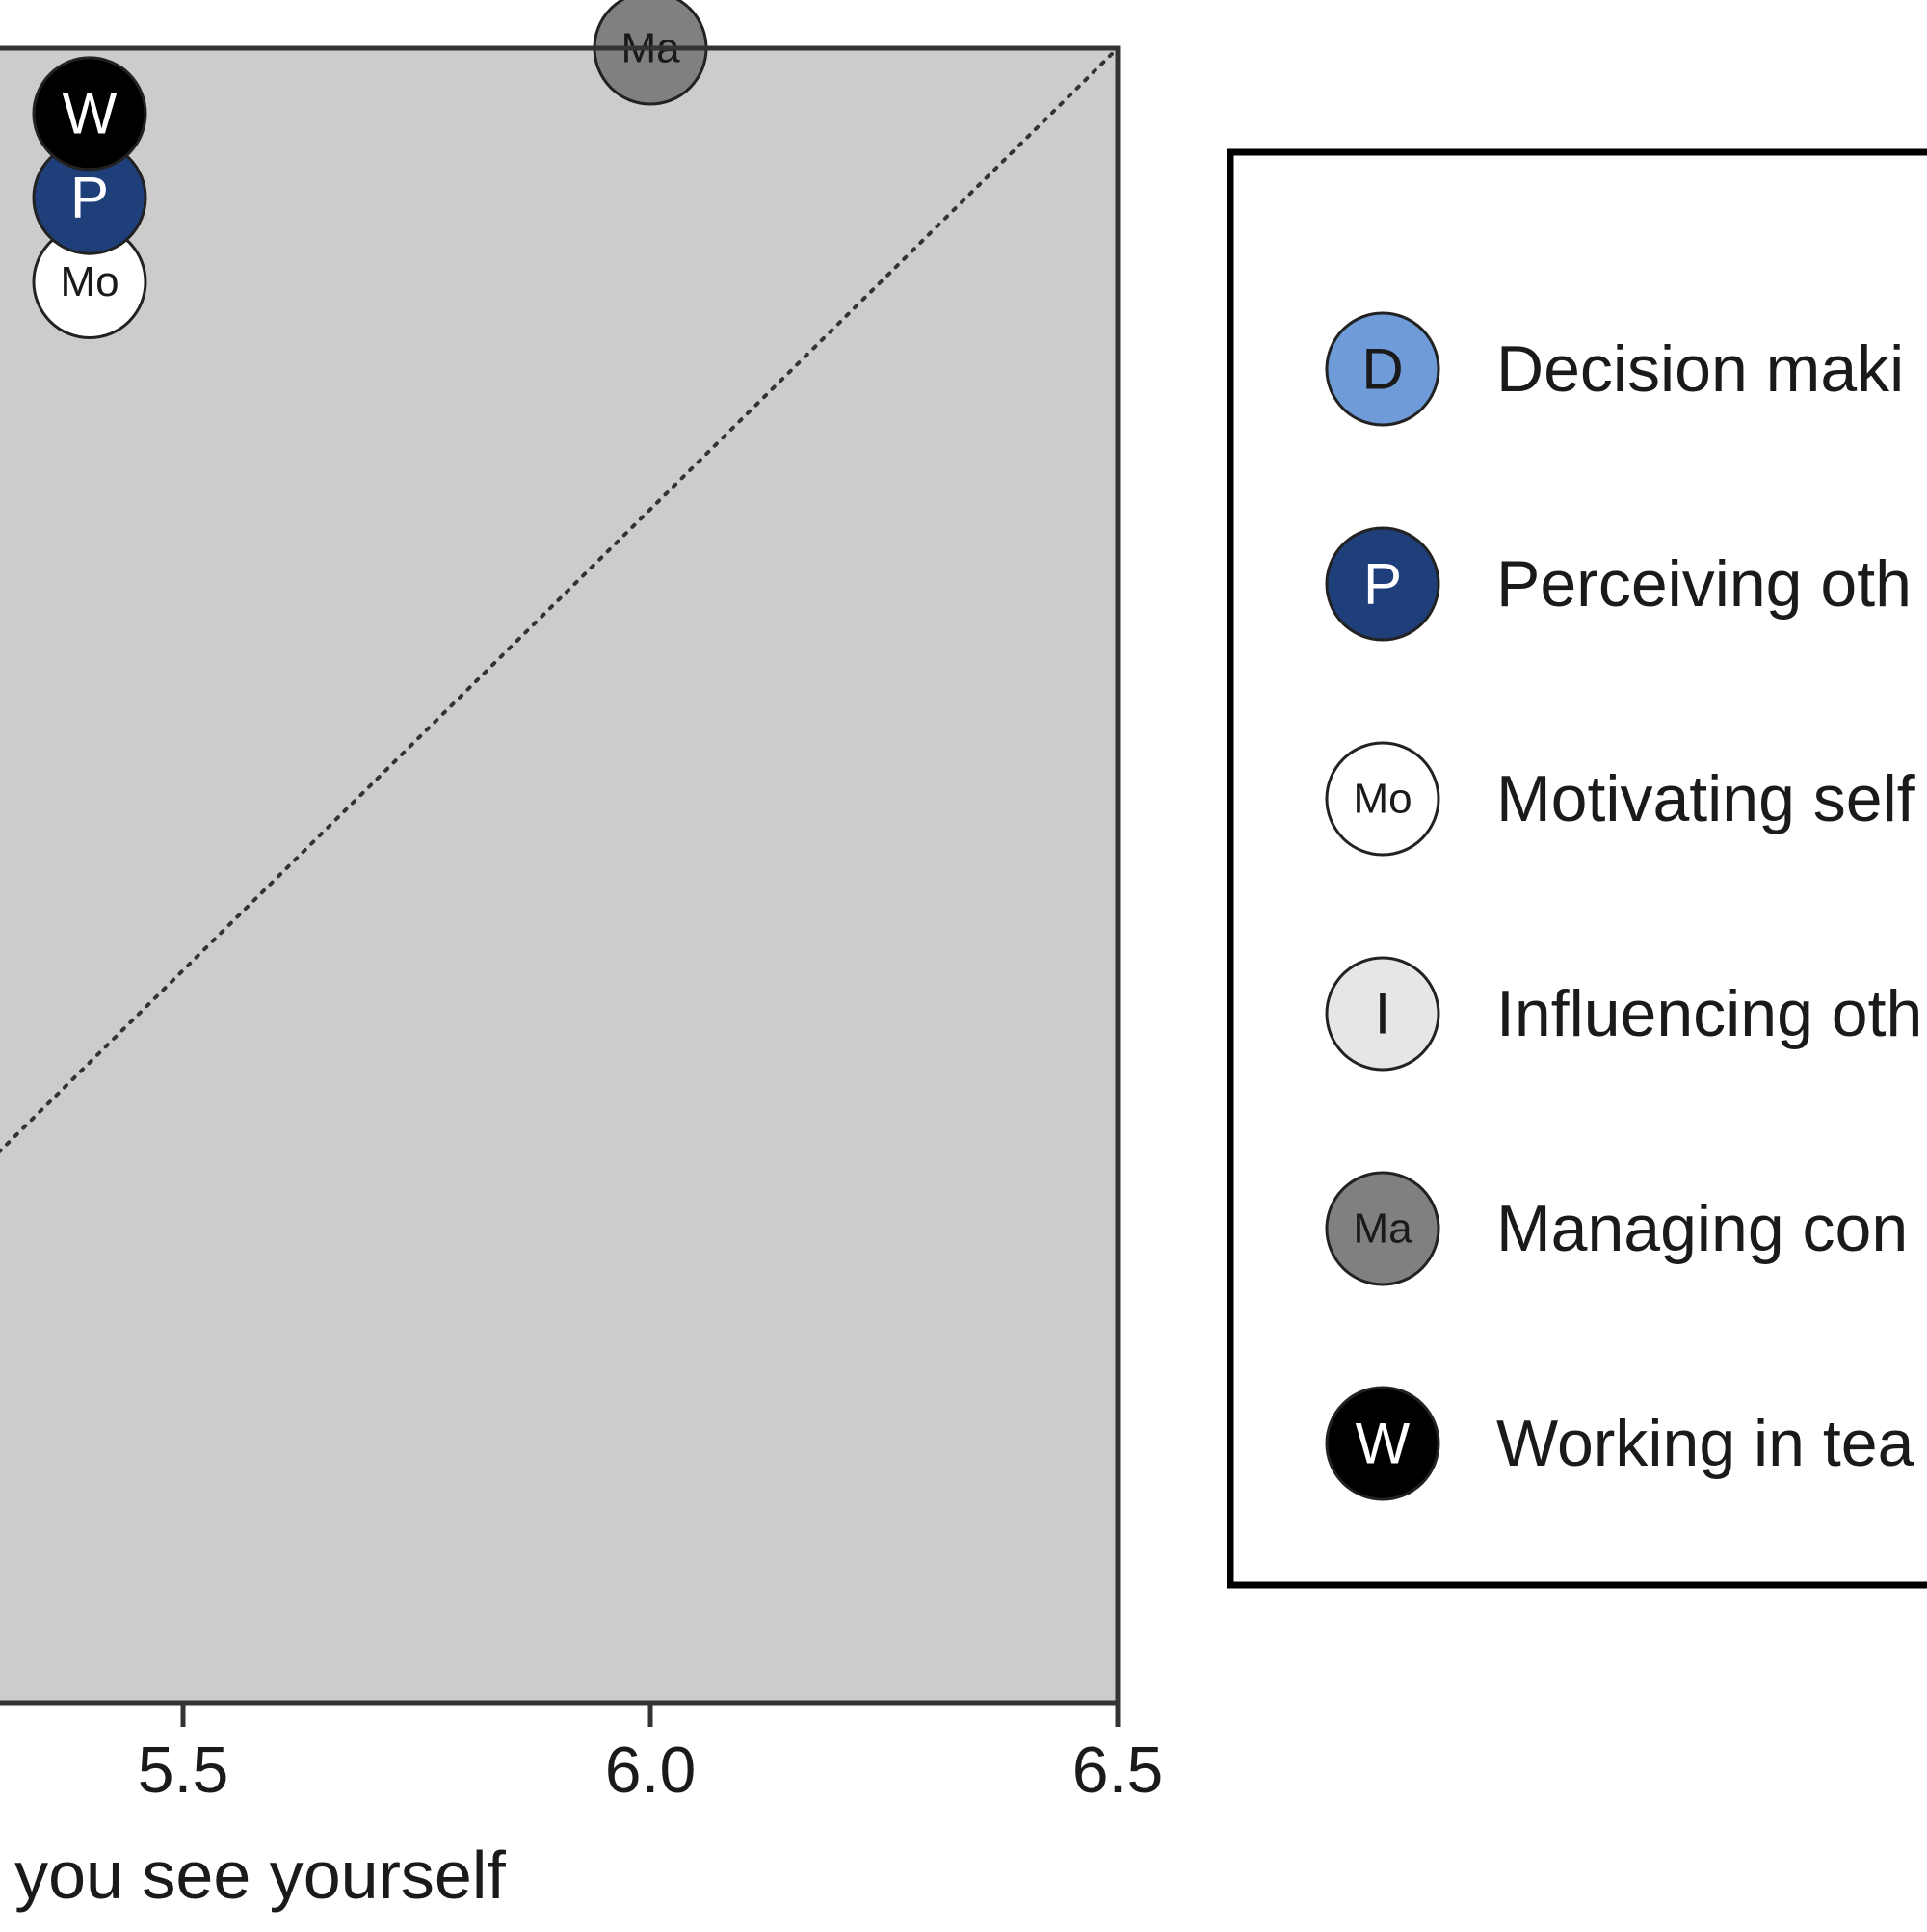  Describe the element at coordinates (183, 1770) in the screenshot. I see `x-tick-label: 5.5` at that location.